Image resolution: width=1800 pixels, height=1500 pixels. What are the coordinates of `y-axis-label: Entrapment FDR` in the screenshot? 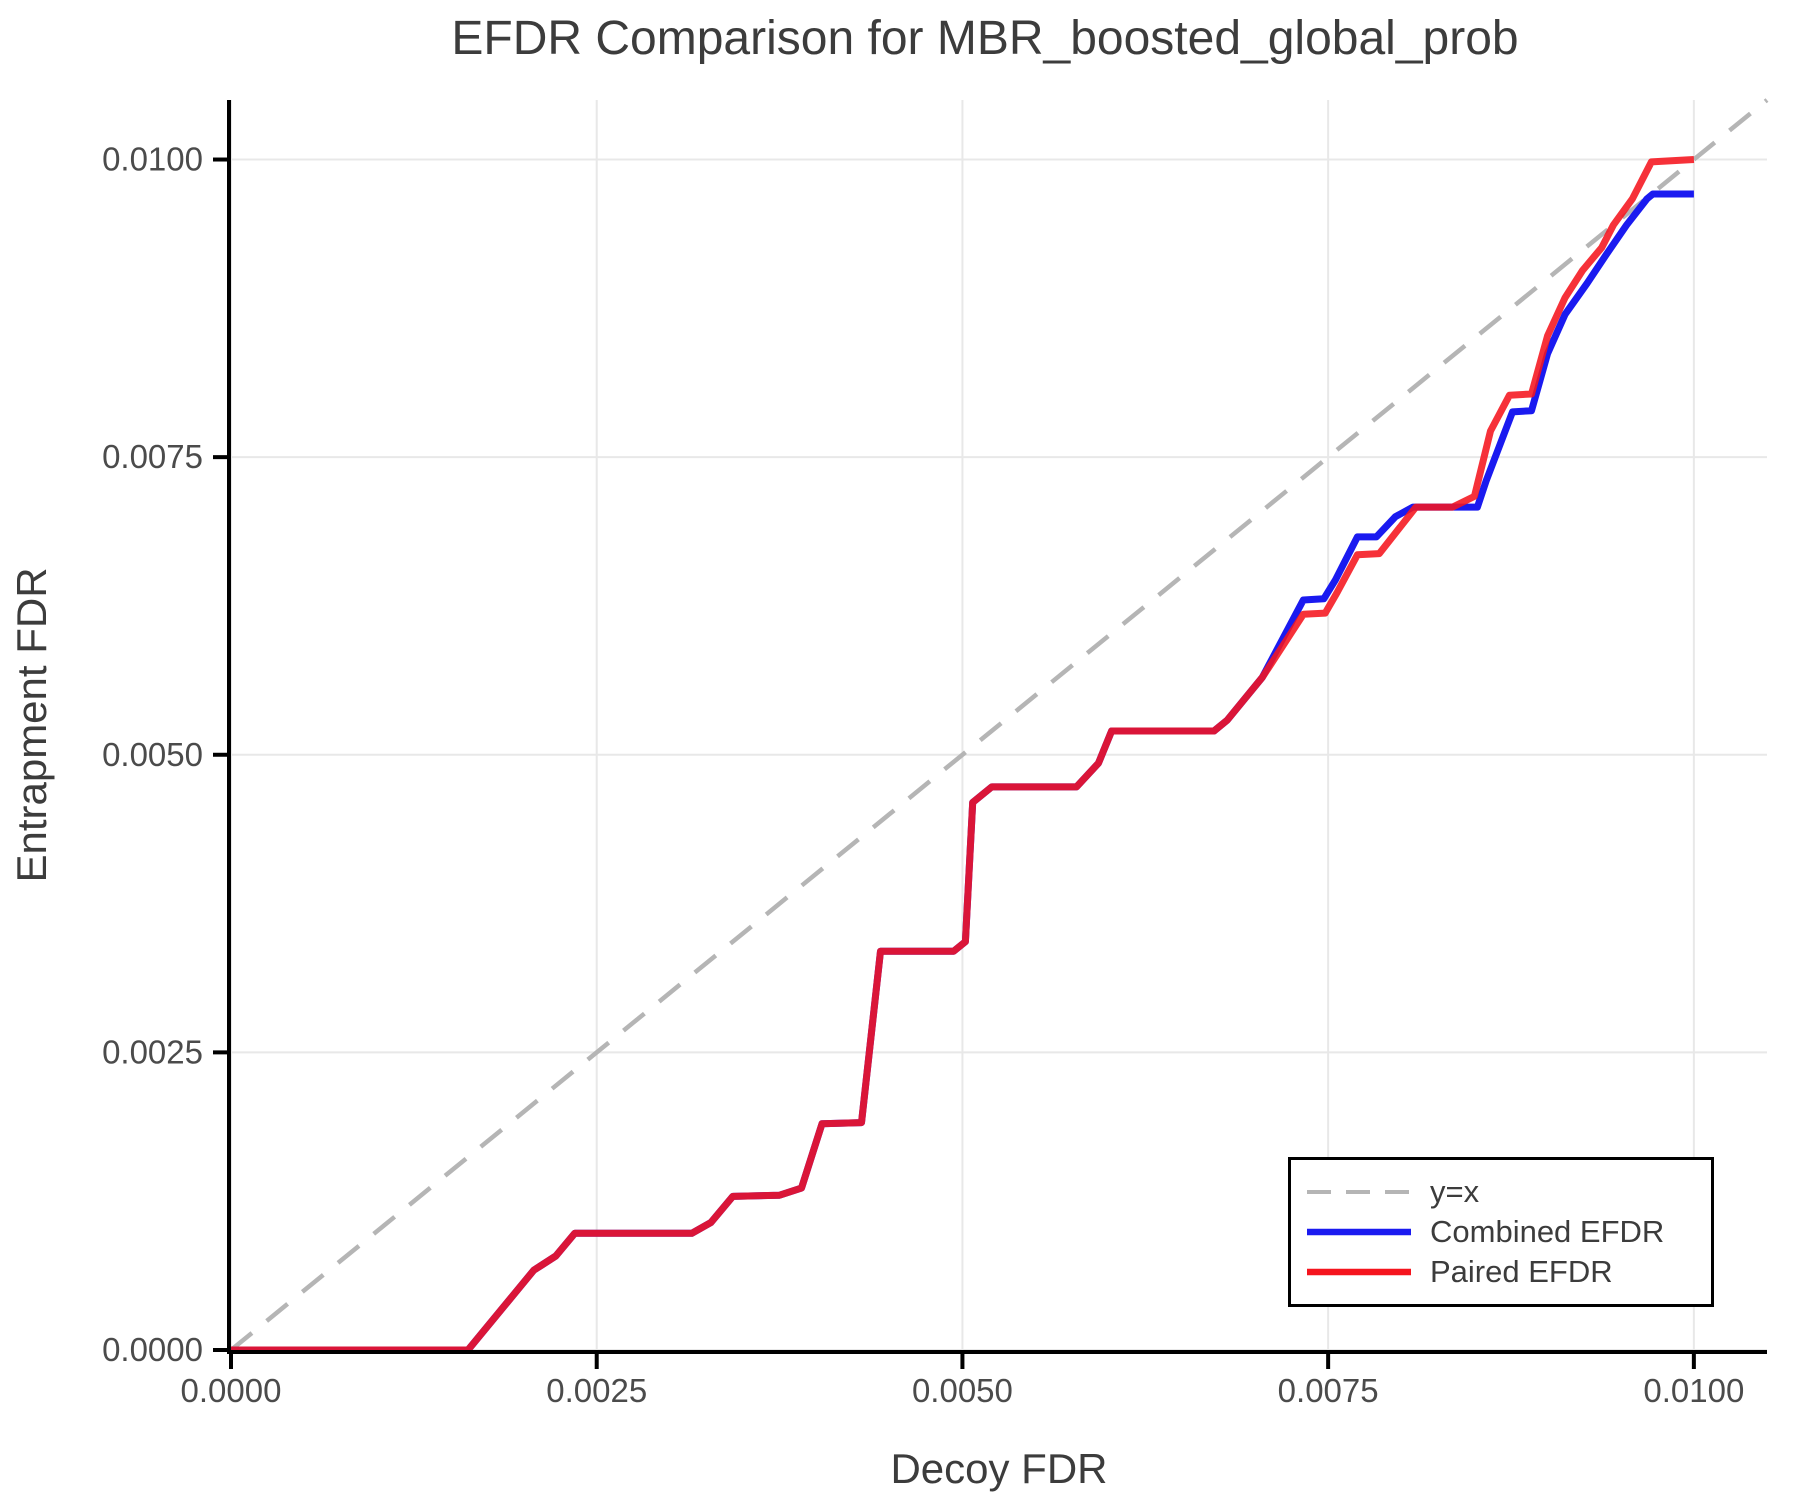 It's located at (31, 724).